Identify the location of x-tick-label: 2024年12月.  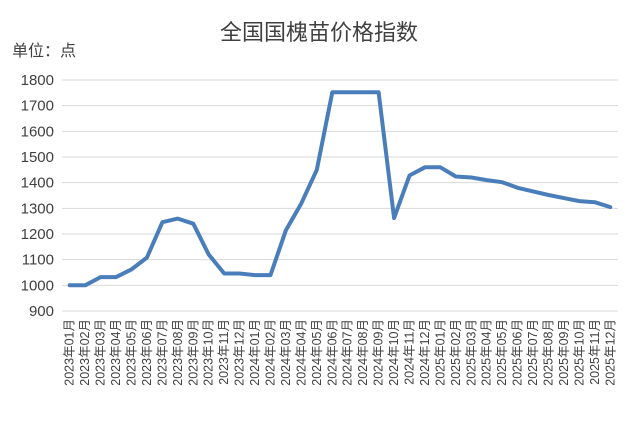
(425, 352).